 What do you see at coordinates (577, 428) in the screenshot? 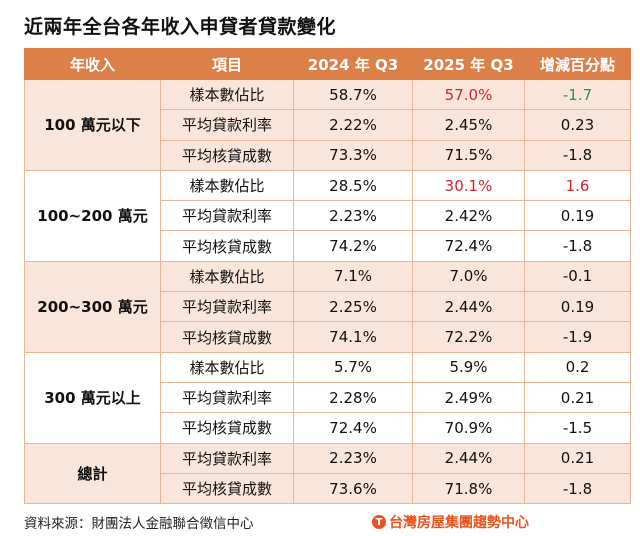
I see `diff-value: -1.5` at bounding box center [577, 428].